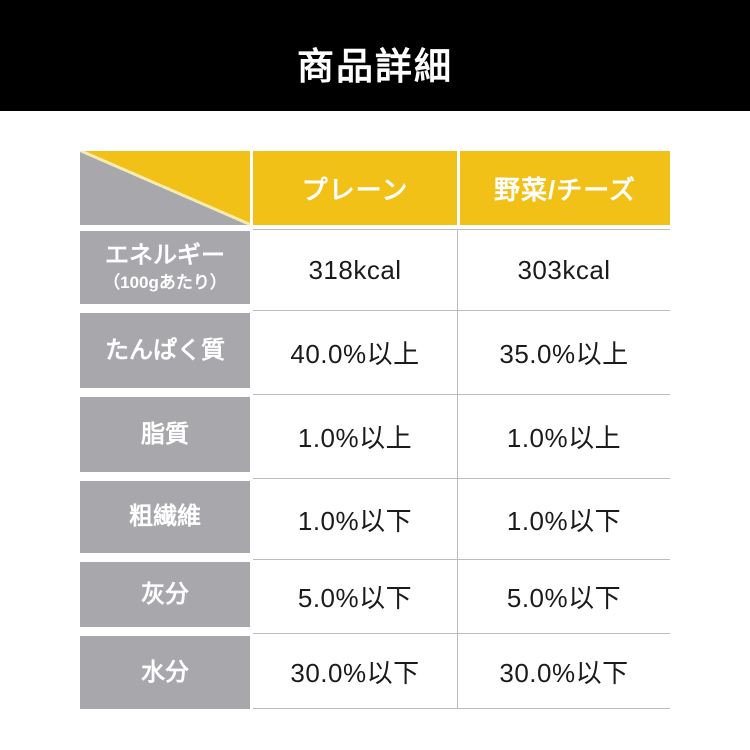 The width and height of the screenshot is (750, 750). Describe the element at coordinates (563, 190) in the screenshot. I see `column-header-vegetable-cheese: 野菜/チーズ` at that location.